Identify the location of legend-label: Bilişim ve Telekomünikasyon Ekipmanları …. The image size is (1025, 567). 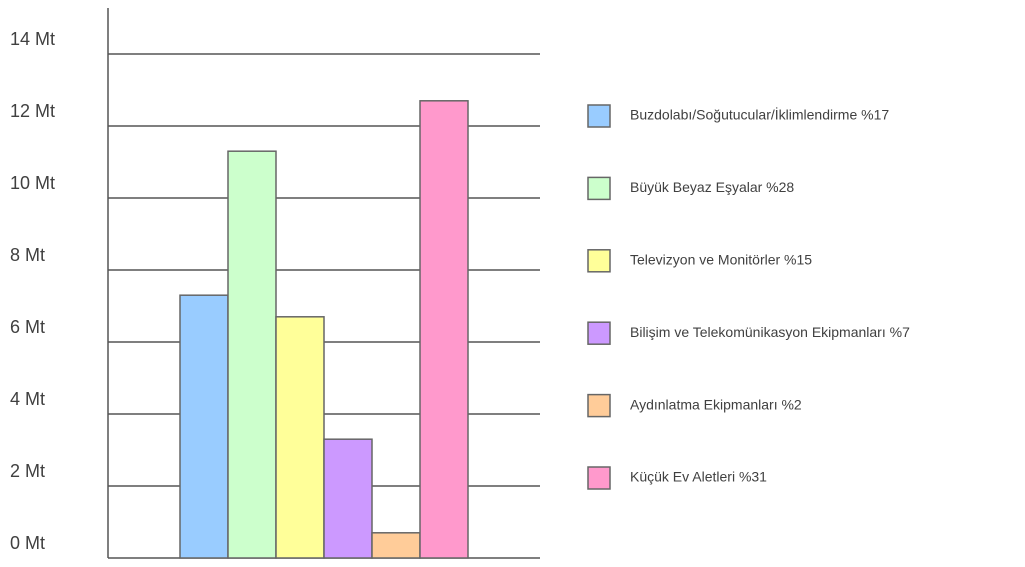
(770, 332).